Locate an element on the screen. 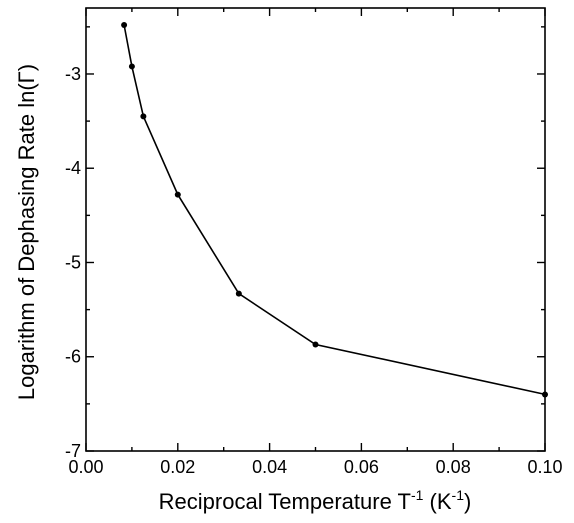  x-tick-label: 0.02 is located at coordinates (177, 467).